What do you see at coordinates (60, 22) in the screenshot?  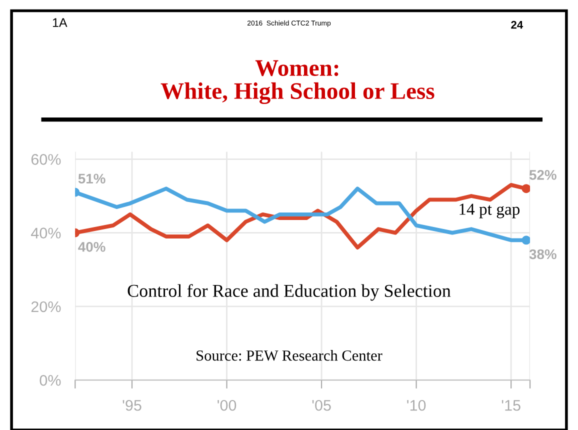 I see `text: 1A` at bounding box center [60, 22].